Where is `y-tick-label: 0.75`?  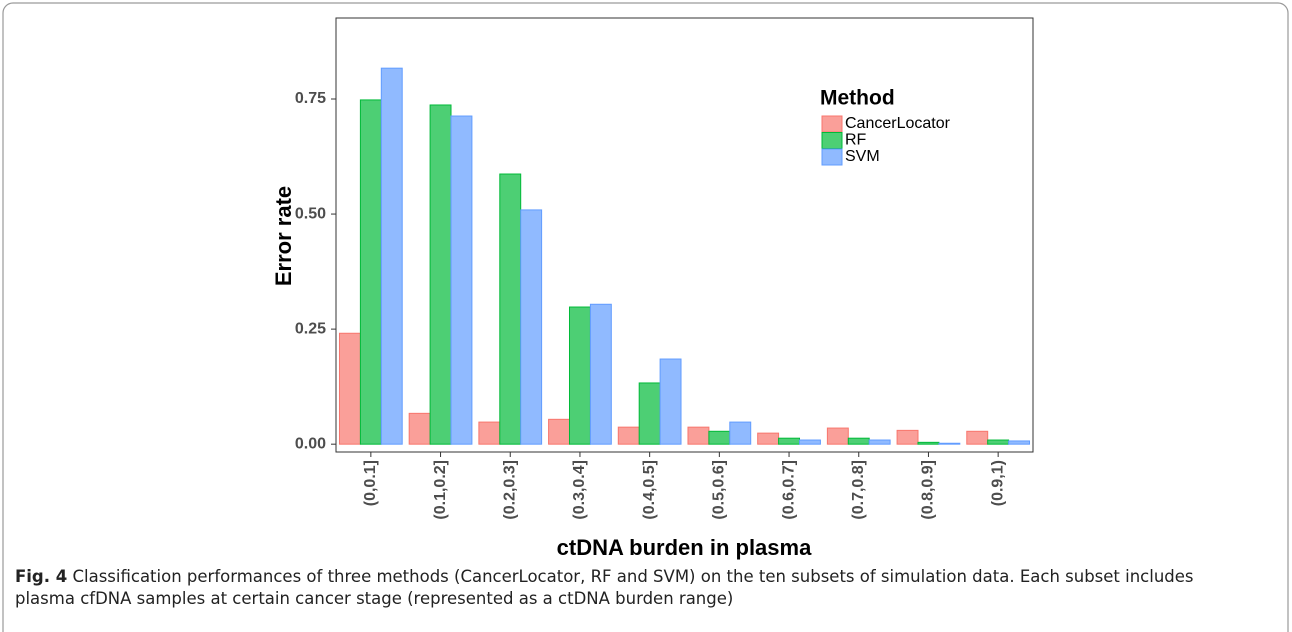
y-tick-label: 0.75 is located at coordinates (310, 98).